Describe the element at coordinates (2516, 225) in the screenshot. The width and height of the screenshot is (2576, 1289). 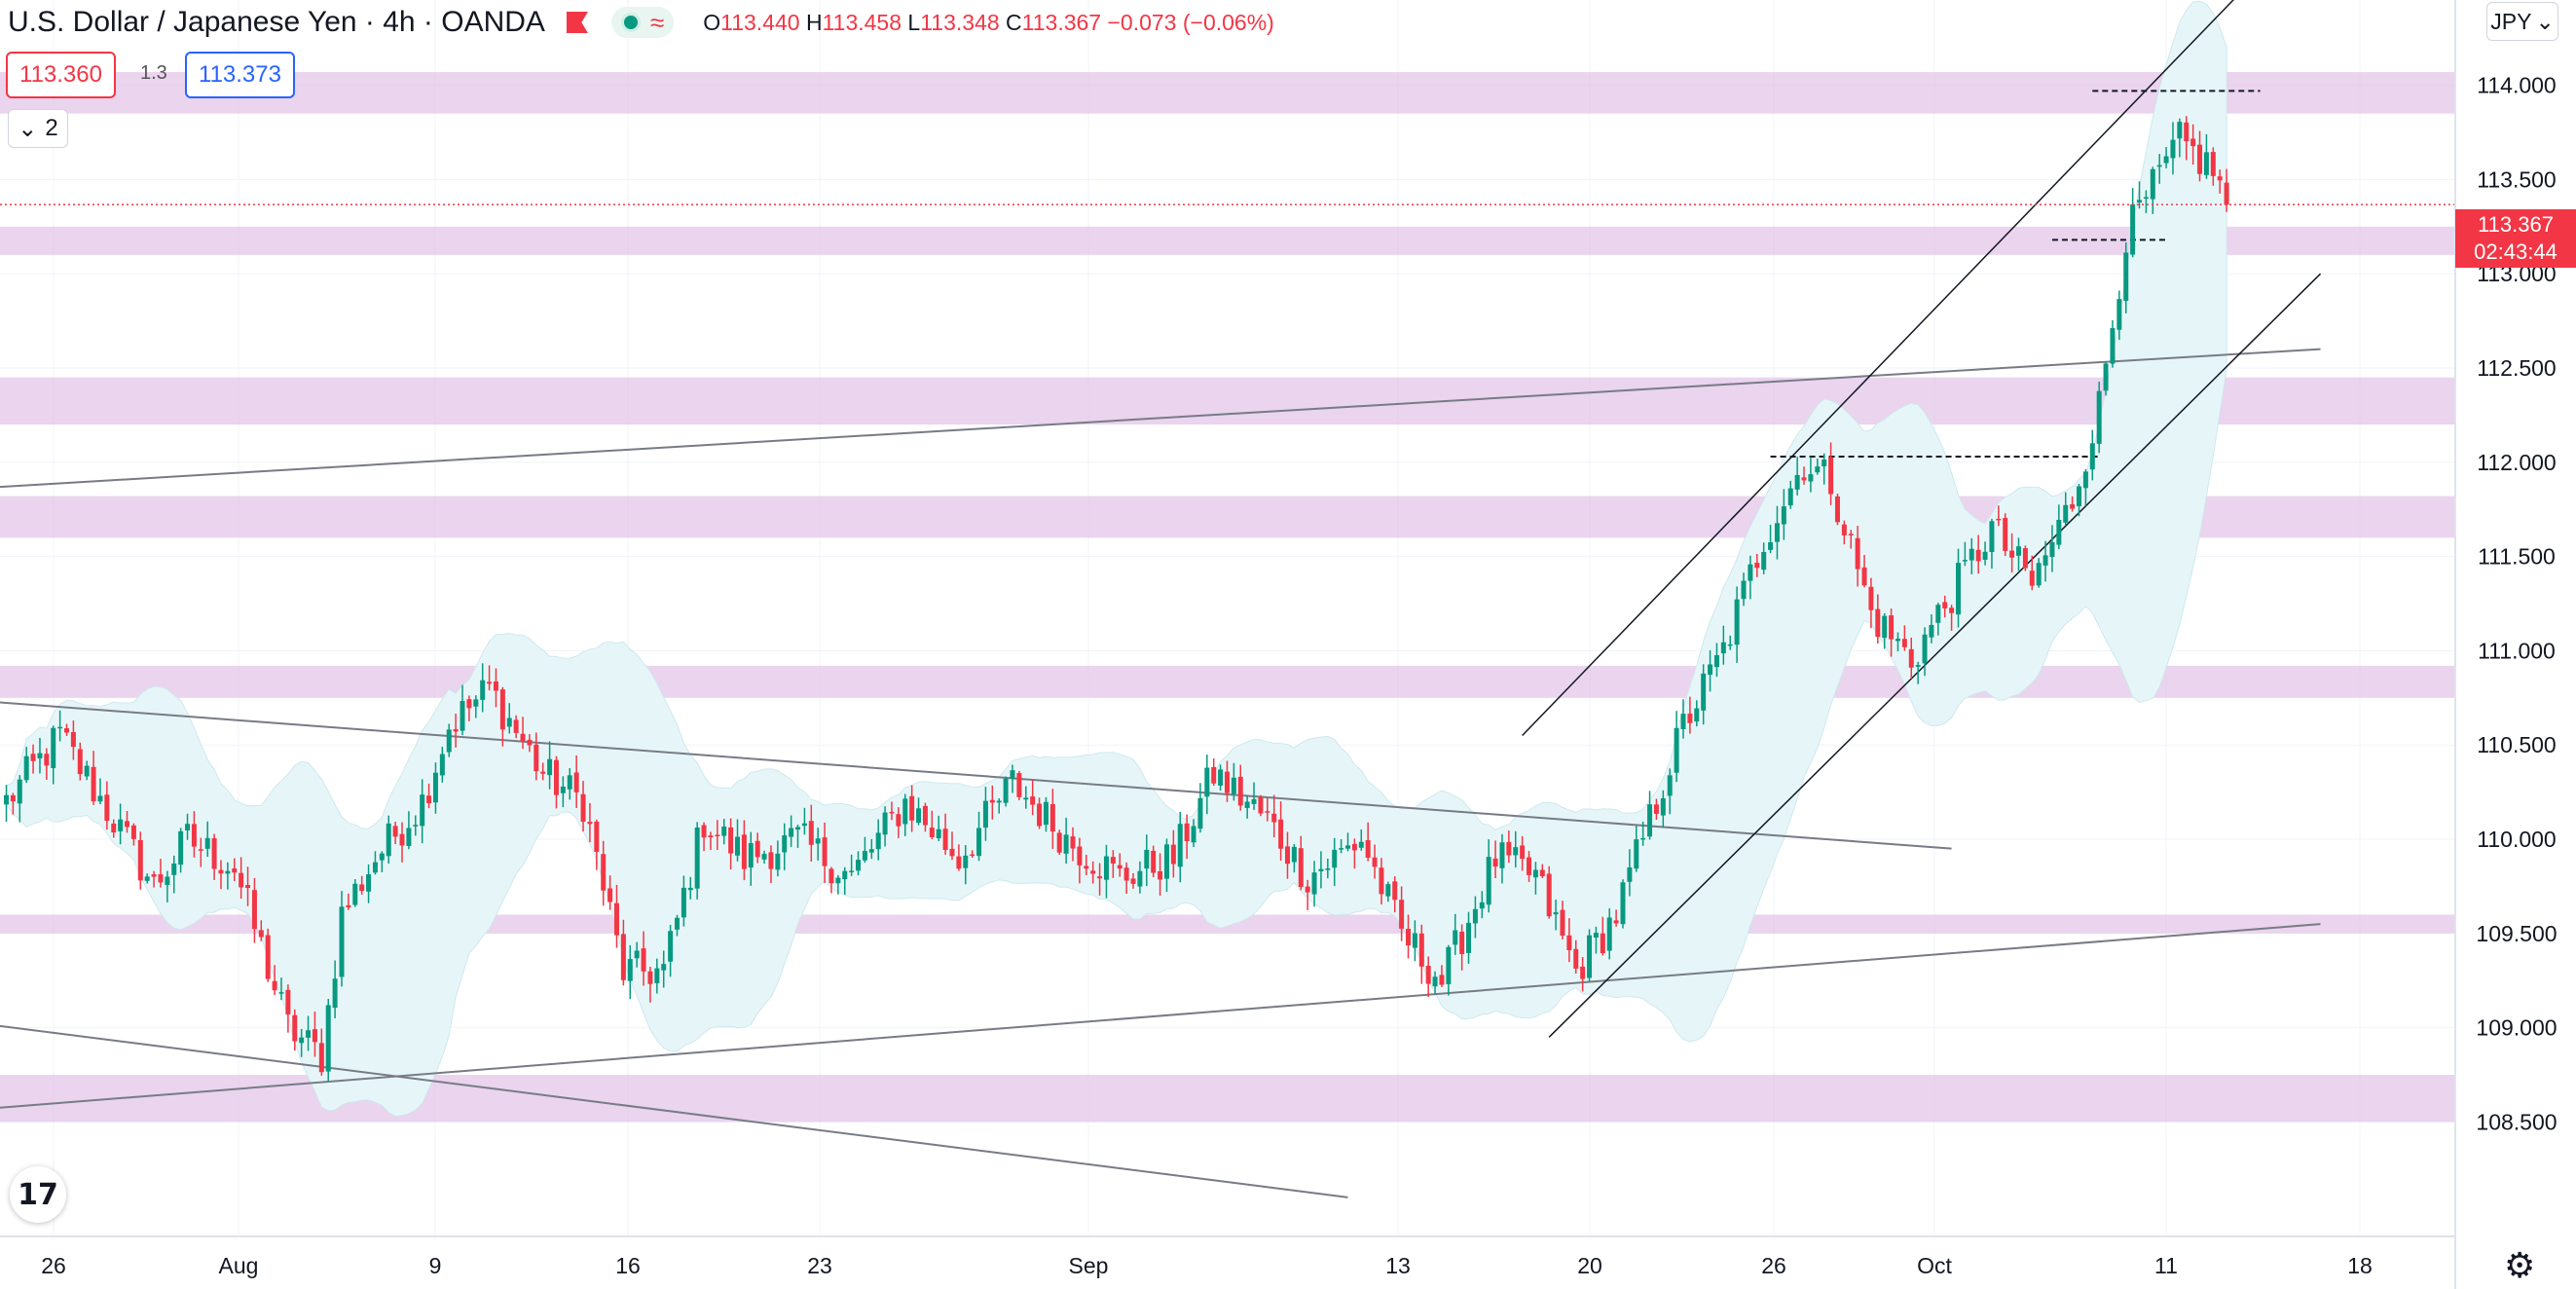
I see `last-price-value: 113.367` at that location.